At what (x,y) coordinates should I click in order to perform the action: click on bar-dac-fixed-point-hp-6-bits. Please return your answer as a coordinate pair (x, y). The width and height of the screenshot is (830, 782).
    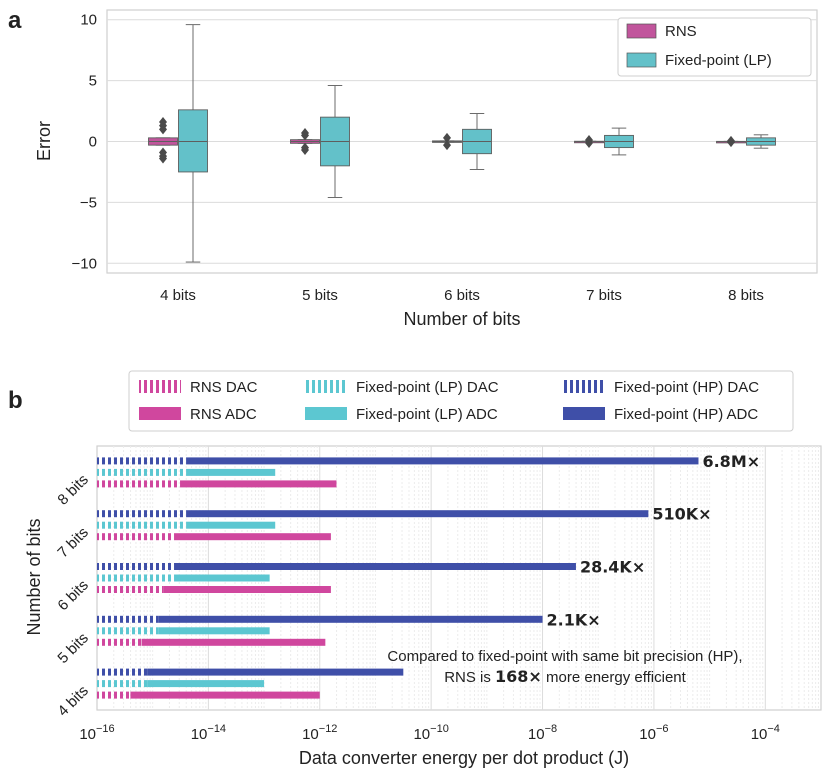
    Looking at the image, I should click on (136, 566).